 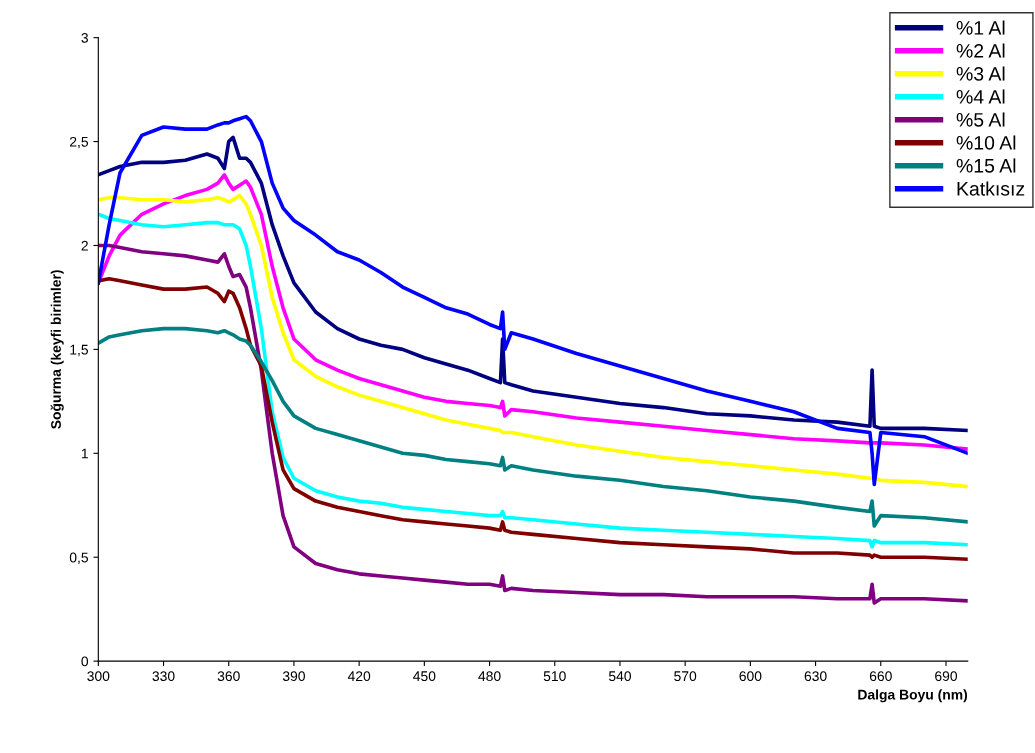 I want to click on x-tick-label: 450, so click(x=424, y=676).